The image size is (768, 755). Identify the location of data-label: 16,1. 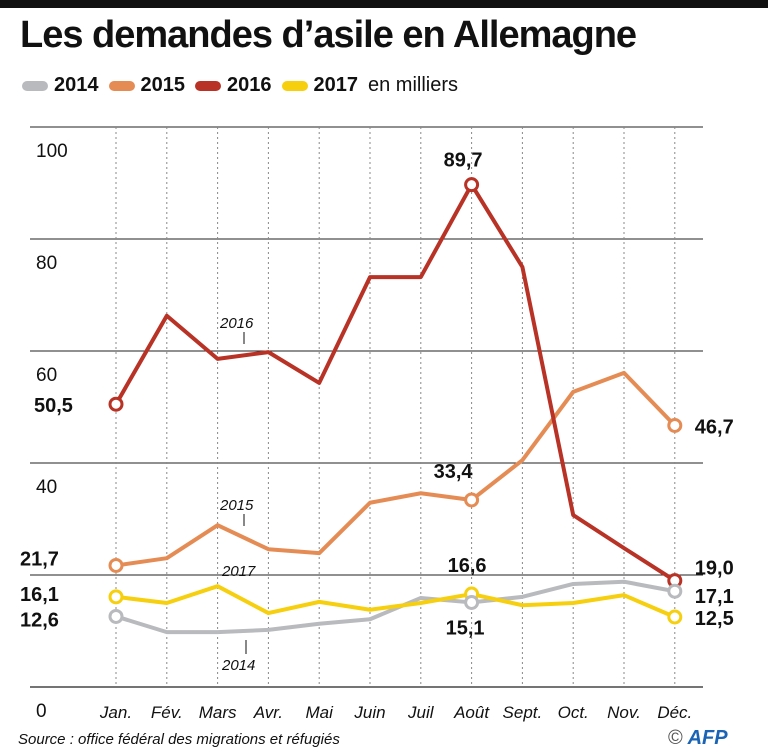
(39, 595).